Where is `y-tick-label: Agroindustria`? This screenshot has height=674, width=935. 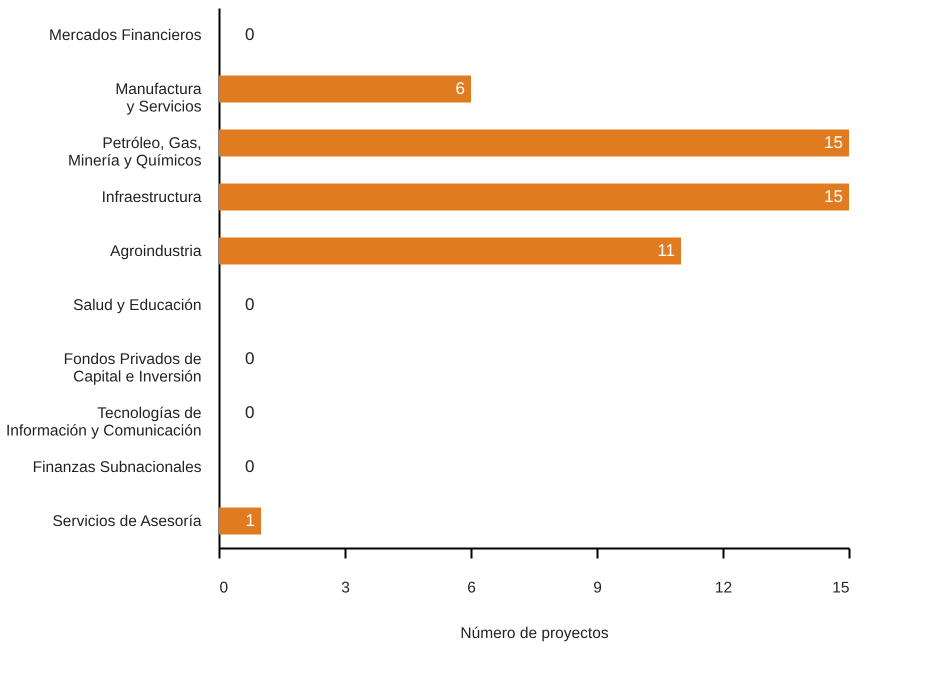 y-tick-label: Agroindustria is located at coordinates (156, 251).